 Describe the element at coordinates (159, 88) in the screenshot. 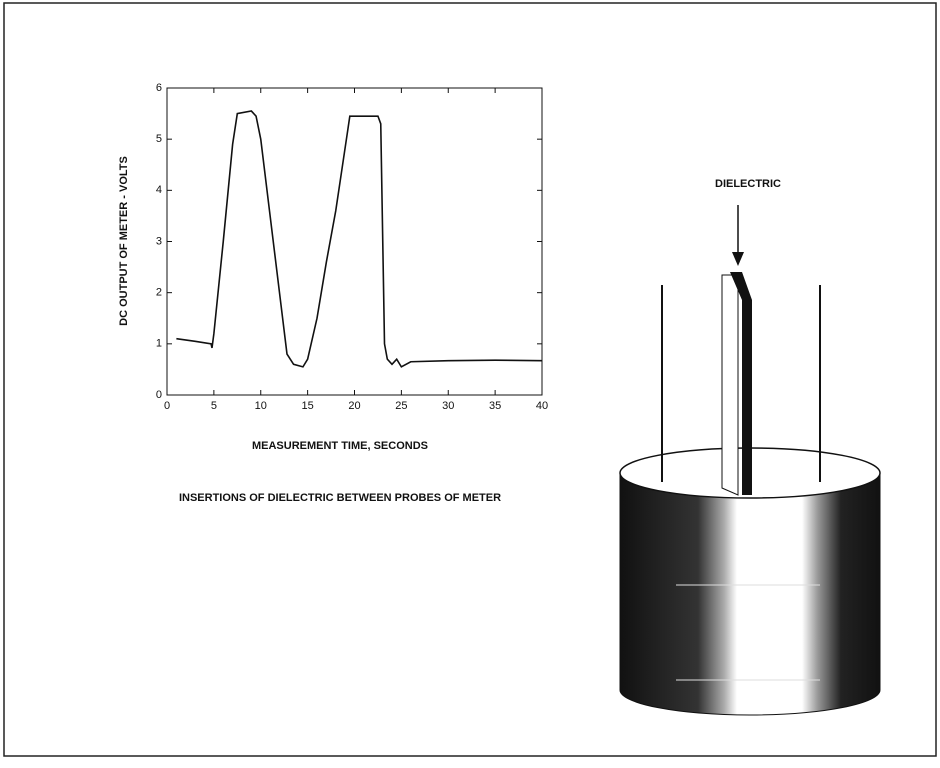

I see `y-tick-label: 6` at that location.